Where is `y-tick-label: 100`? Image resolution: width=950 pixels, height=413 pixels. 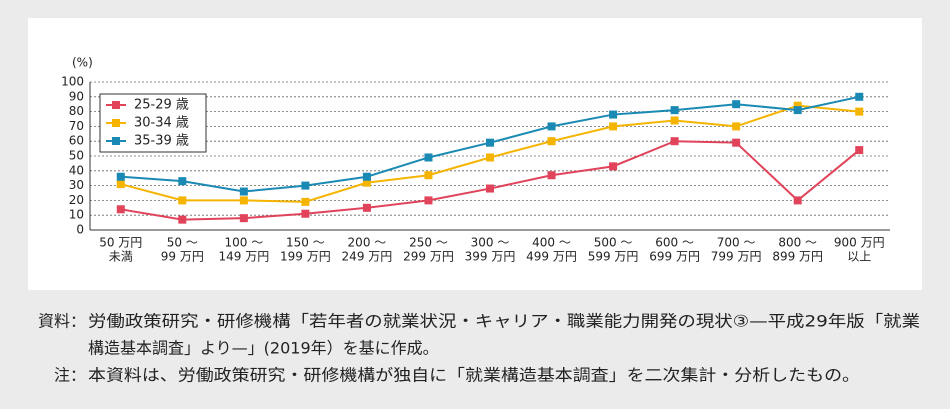
y-tick-label: 100 is located at coordinates (72, 82).